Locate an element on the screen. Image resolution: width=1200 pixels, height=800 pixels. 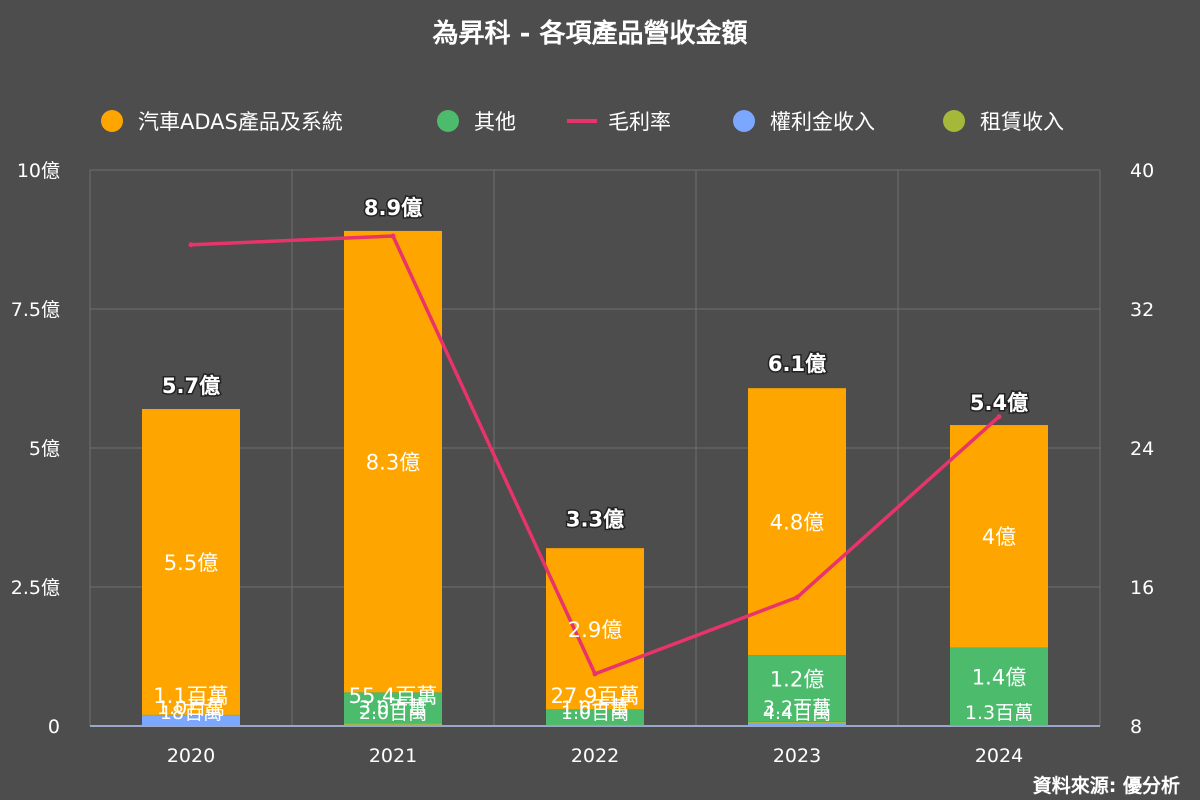
segment-label-royalty: 1.3百萬 is located at coordinates (999, 713).